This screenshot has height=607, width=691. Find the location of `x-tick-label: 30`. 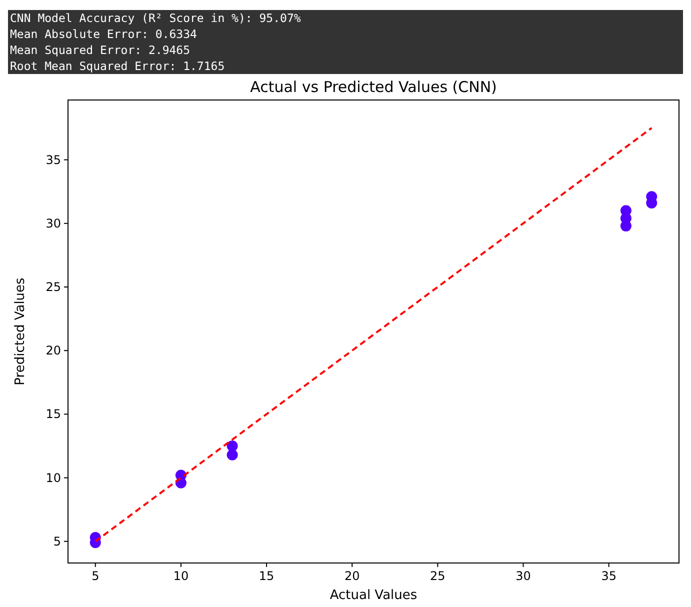

x-tick-label: 30 is located at coordinates (523, 576).